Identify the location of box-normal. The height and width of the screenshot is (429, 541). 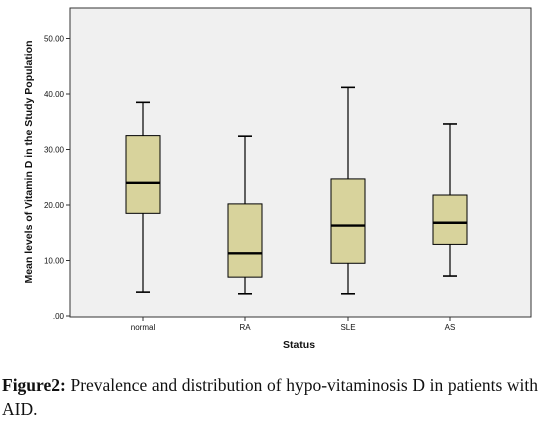
(143, 197).